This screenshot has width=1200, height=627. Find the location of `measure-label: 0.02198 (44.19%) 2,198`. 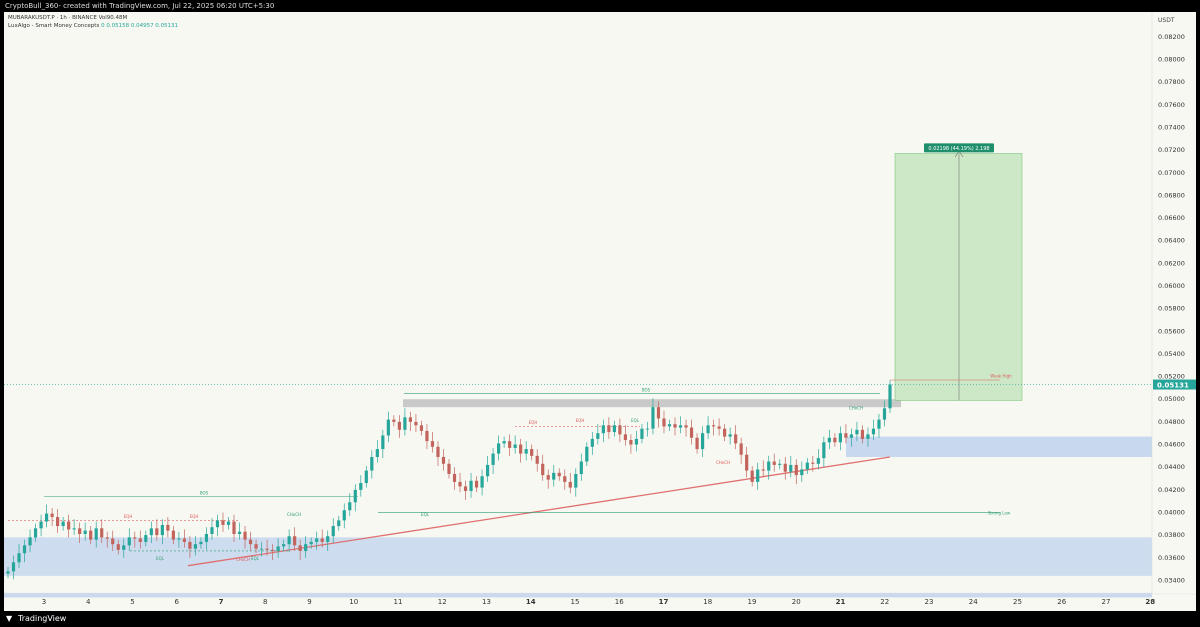

measure-label: 0.02198 (44.19%) 2,198 is located at coordinates (958, 149).